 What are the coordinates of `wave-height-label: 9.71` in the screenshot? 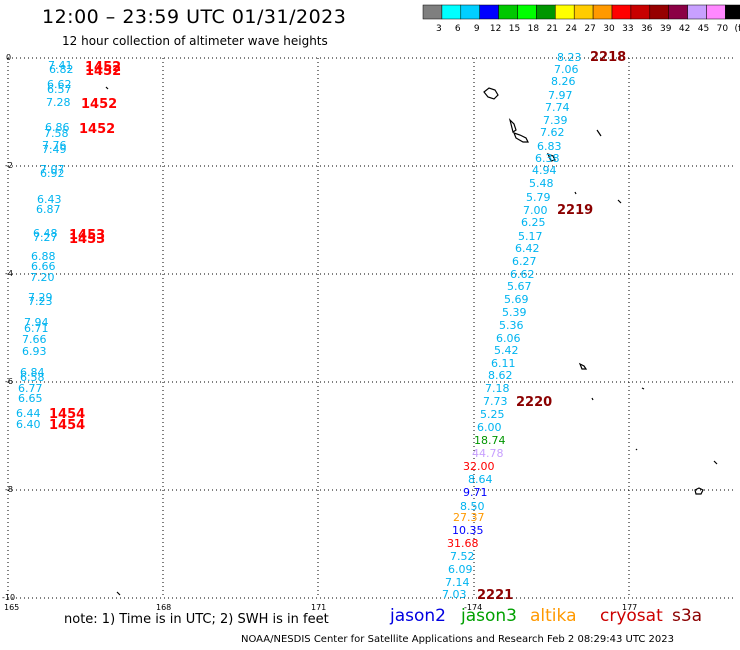 It's located at (475, 492).